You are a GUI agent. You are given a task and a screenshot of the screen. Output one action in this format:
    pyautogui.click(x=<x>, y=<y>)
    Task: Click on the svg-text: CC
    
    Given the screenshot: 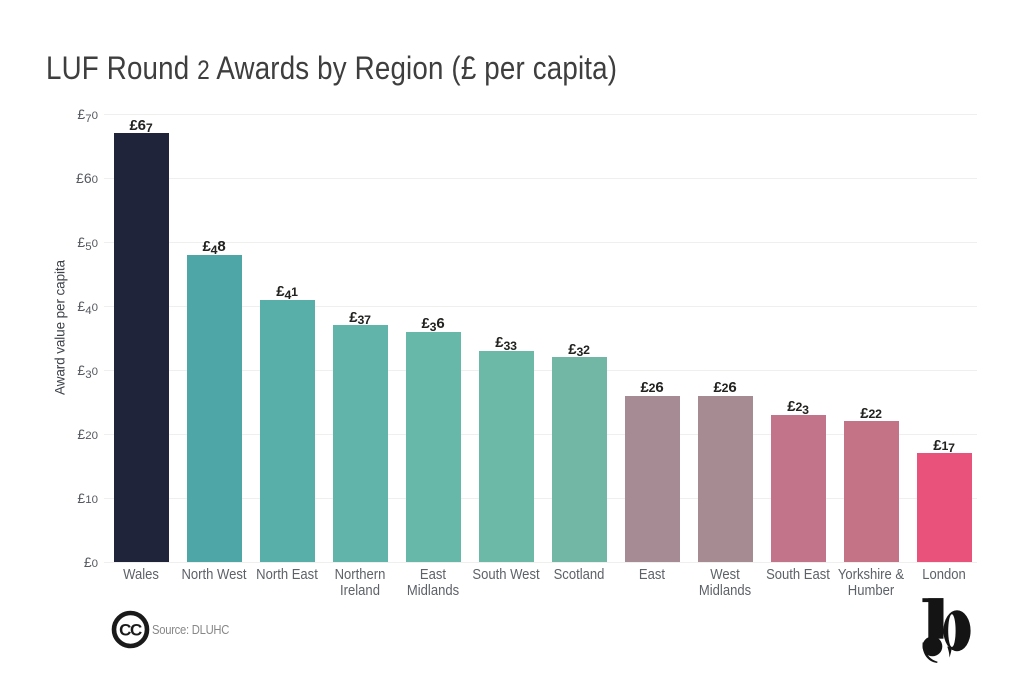 What is the action you would take?
    pyautogui.click(x=130, y=629)
    